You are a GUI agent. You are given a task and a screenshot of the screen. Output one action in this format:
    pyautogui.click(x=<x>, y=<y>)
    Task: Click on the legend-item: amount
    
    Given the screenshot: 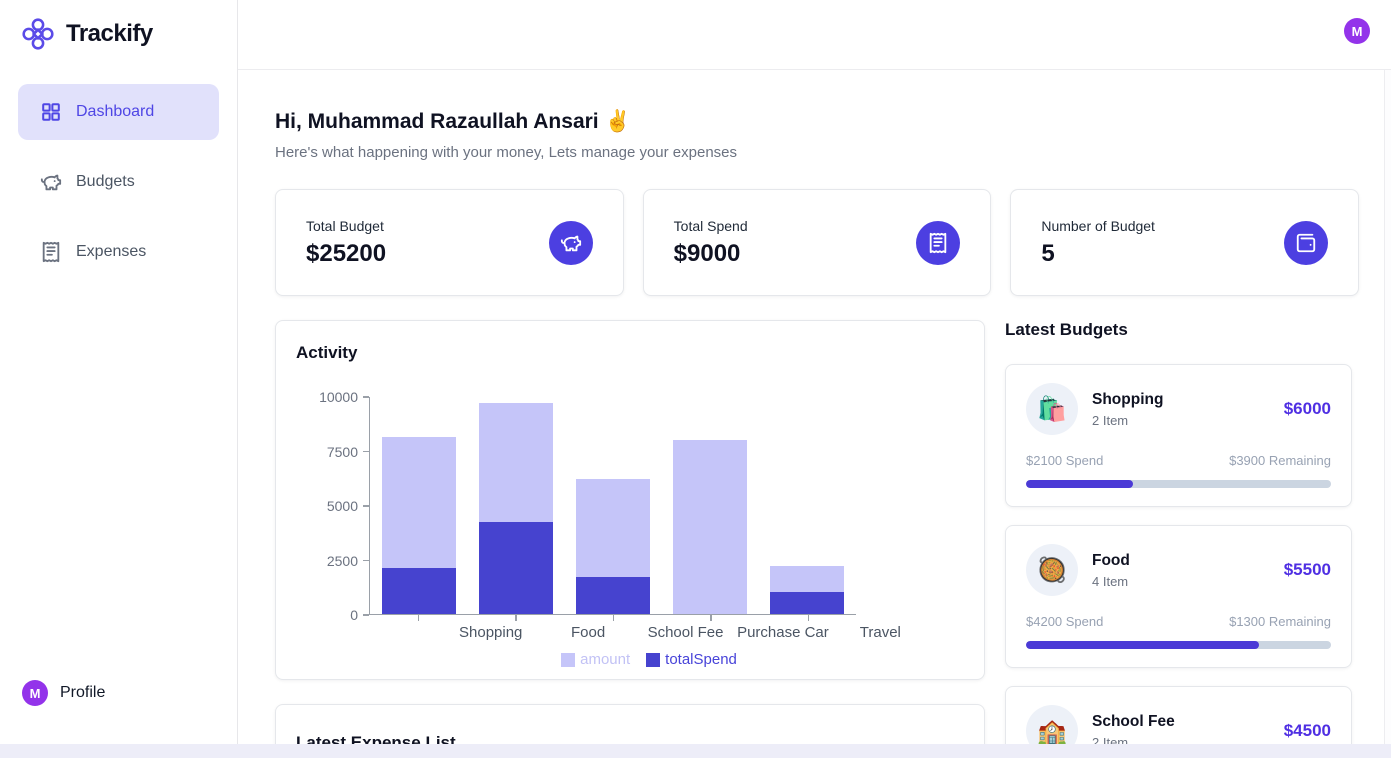 What is the action you would take?
    pyautogui.click(x=595, y=659)
    